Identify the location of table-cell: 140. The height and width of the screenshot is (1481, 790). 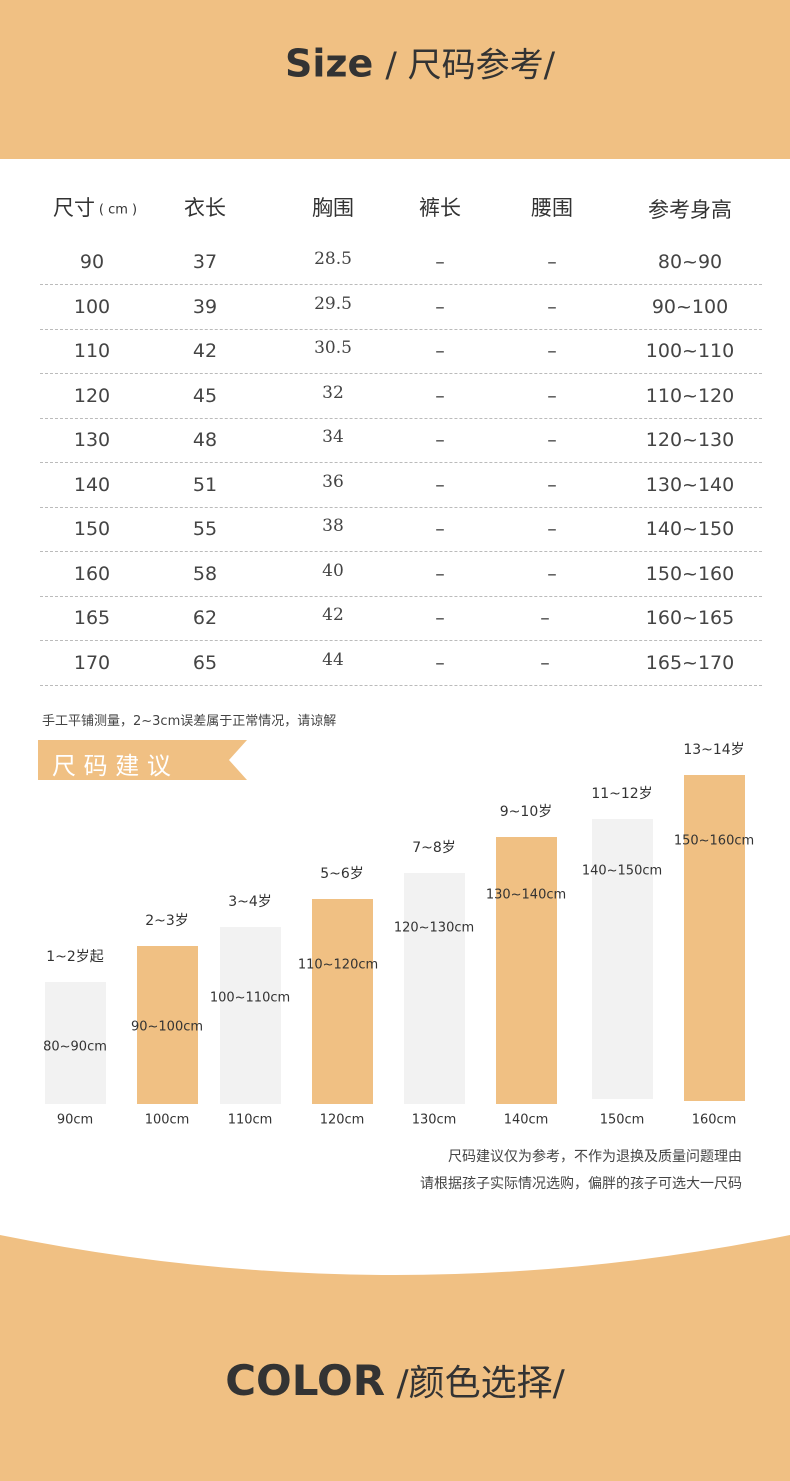
(92, 484).